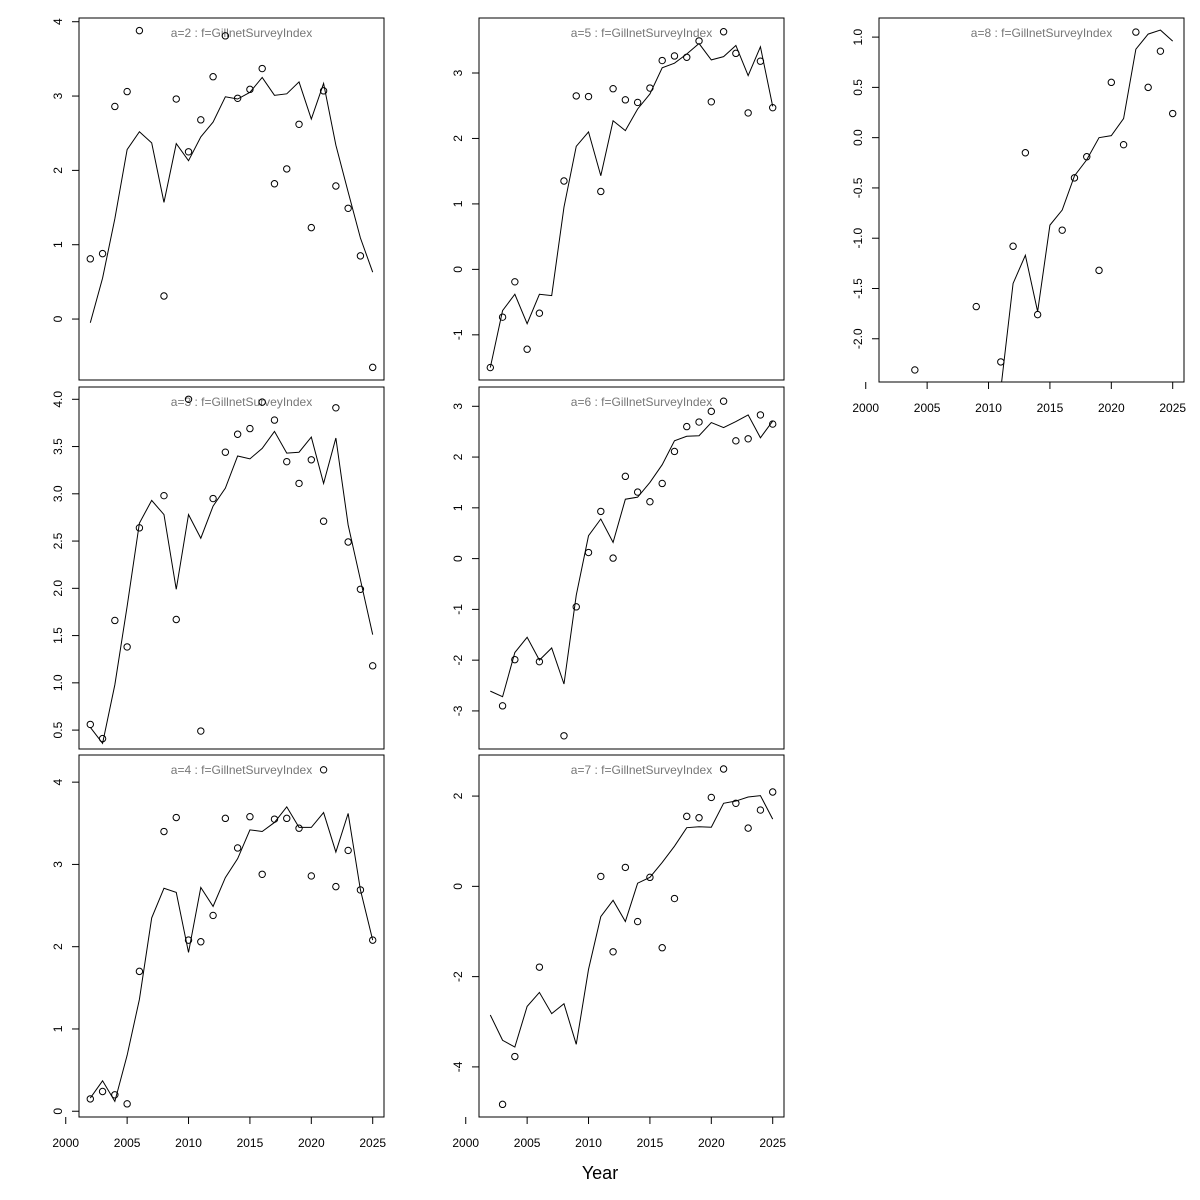 Image resolution: width=1200 pixels, height=1200 pixels. What do you see at coordinates (641, 33) in the screenshot?
I see `panel-title: a=5 : f=GillnetSurveyIndex` at bounding box center [641, 33].